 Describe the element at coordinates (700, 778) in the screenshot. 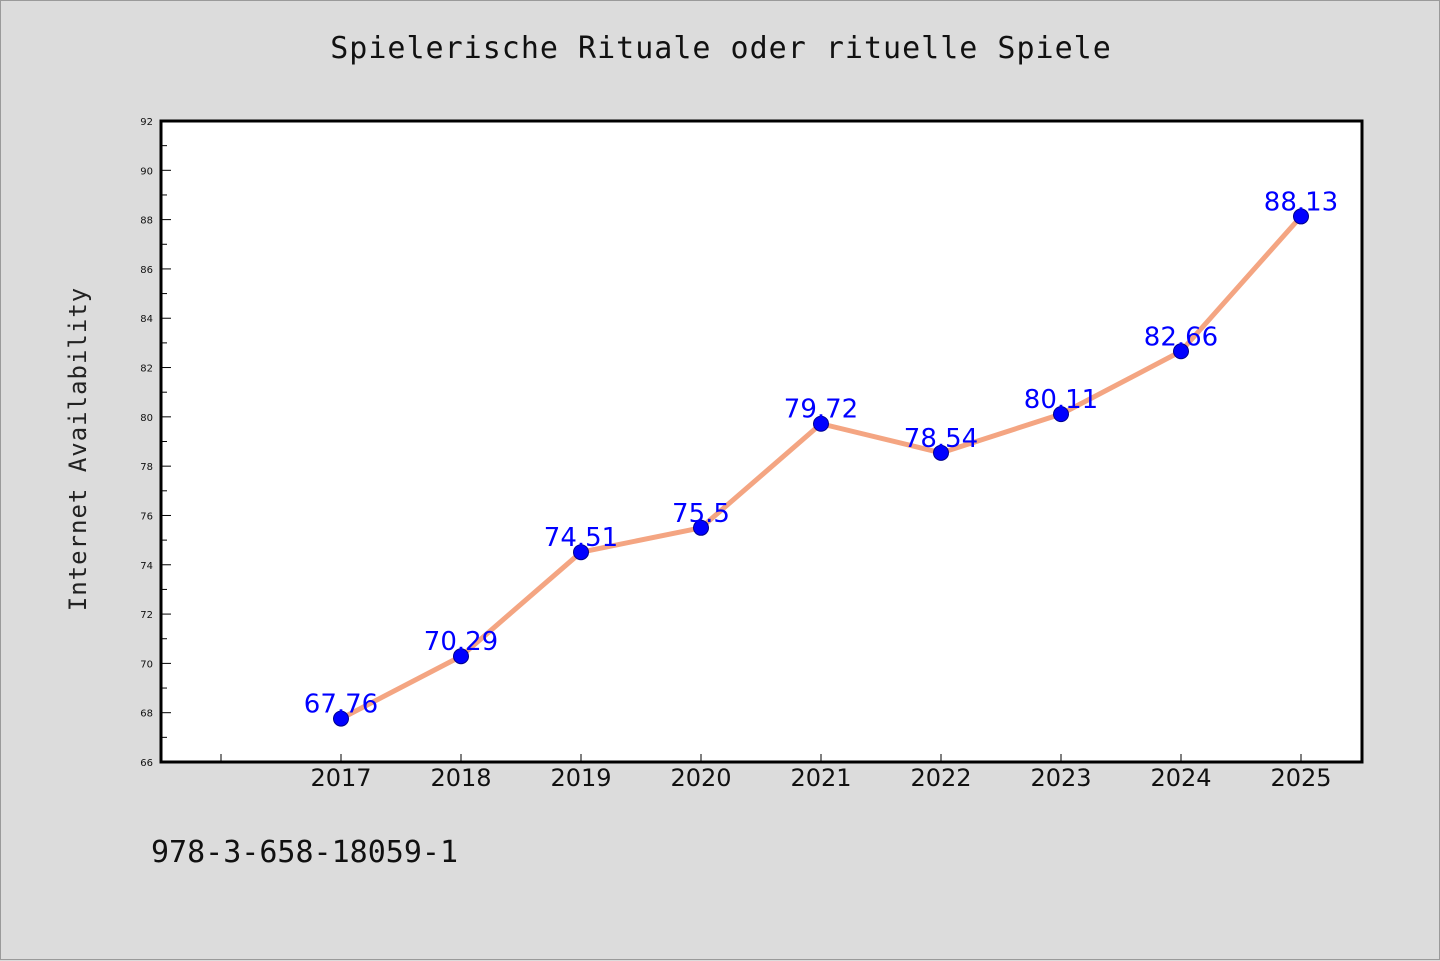

I see `x-tick-label: 2020` at that location.